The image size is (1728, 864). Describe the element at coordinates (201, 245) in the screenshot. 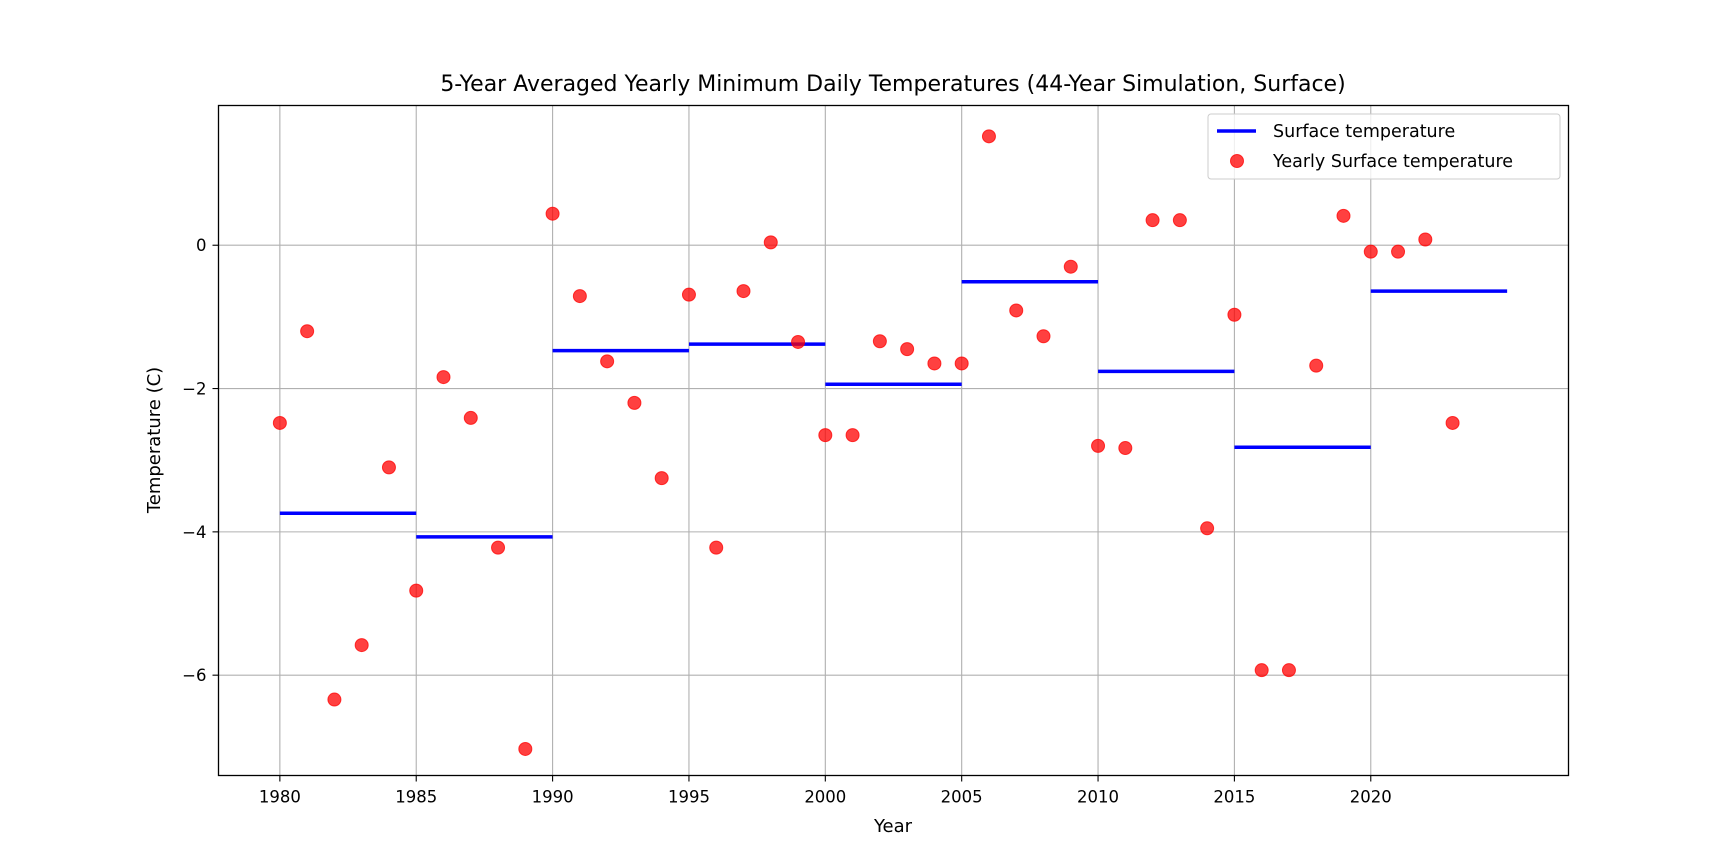

I see `y-tick-label: 0` at that location.